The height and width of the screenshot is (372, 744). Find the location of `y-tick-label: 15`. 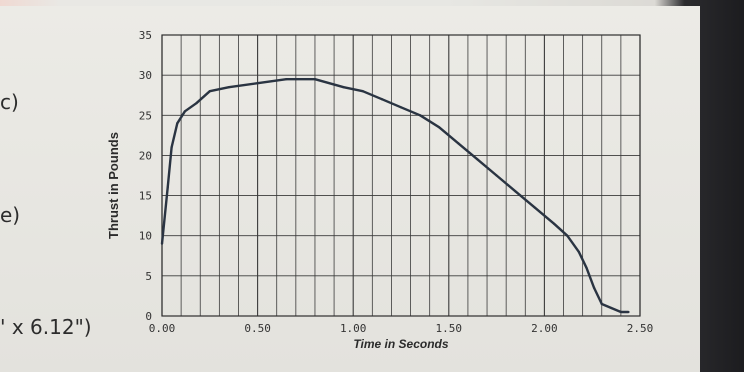

y-tick-label: 15 is located at coordinates (145, 196).